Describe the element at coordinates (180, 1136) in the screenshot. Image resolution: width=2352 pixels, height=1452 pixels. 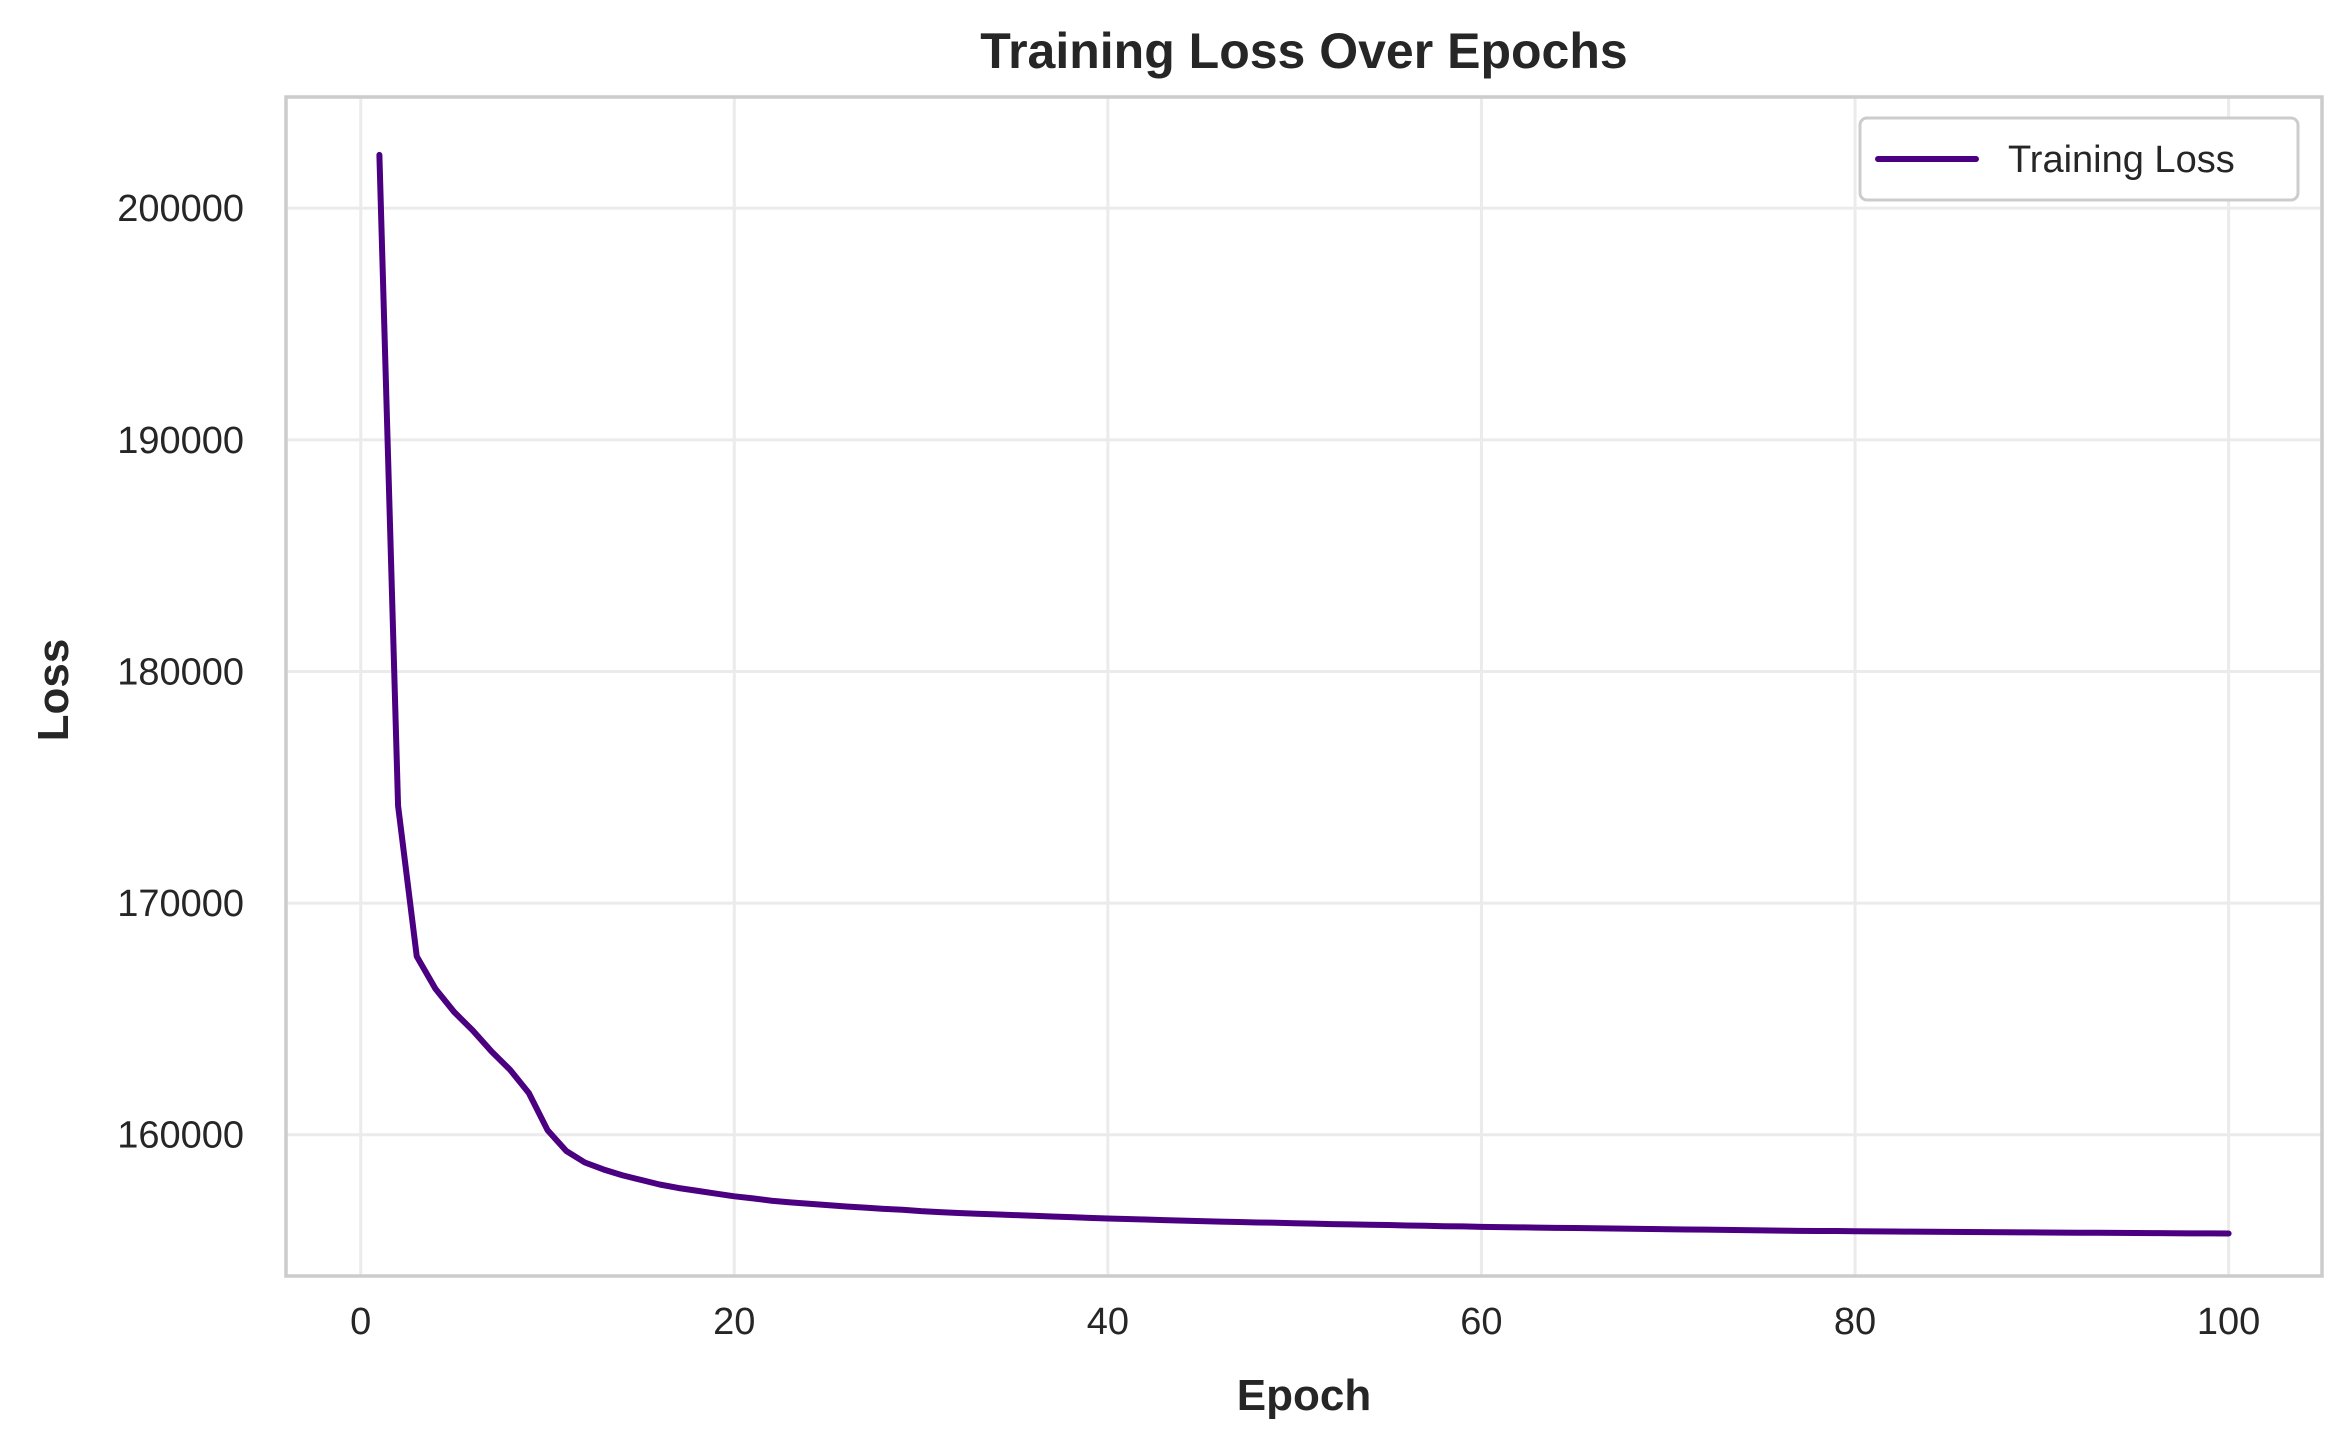
I see `y-tick-label: 160000` at that location.